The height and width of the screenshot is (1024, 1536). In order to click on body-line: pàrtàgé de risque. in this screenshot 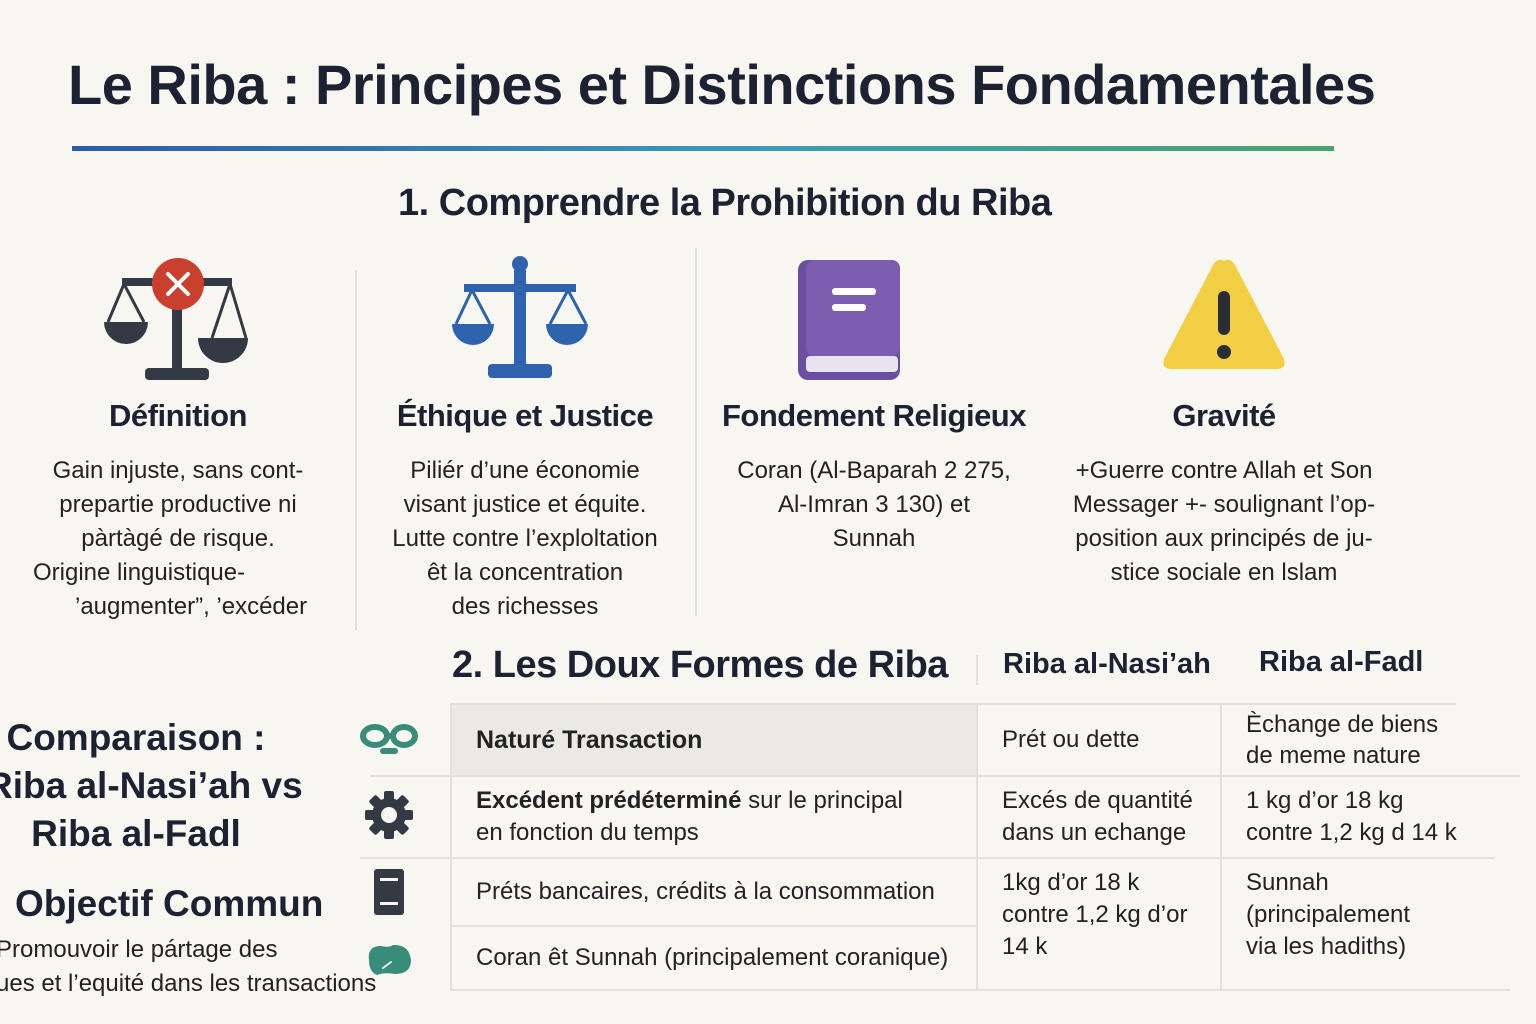, I will do `click(178, 538)`.